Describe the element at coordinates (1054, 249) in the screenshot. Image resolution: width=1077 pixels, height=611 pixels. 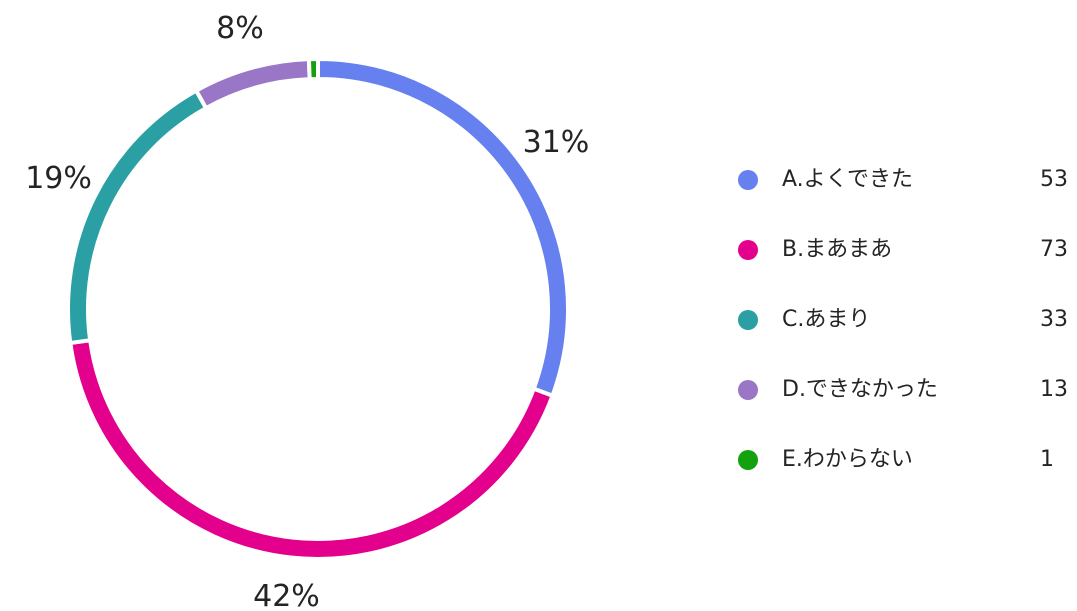
I see `legend-count: 73` at that location.